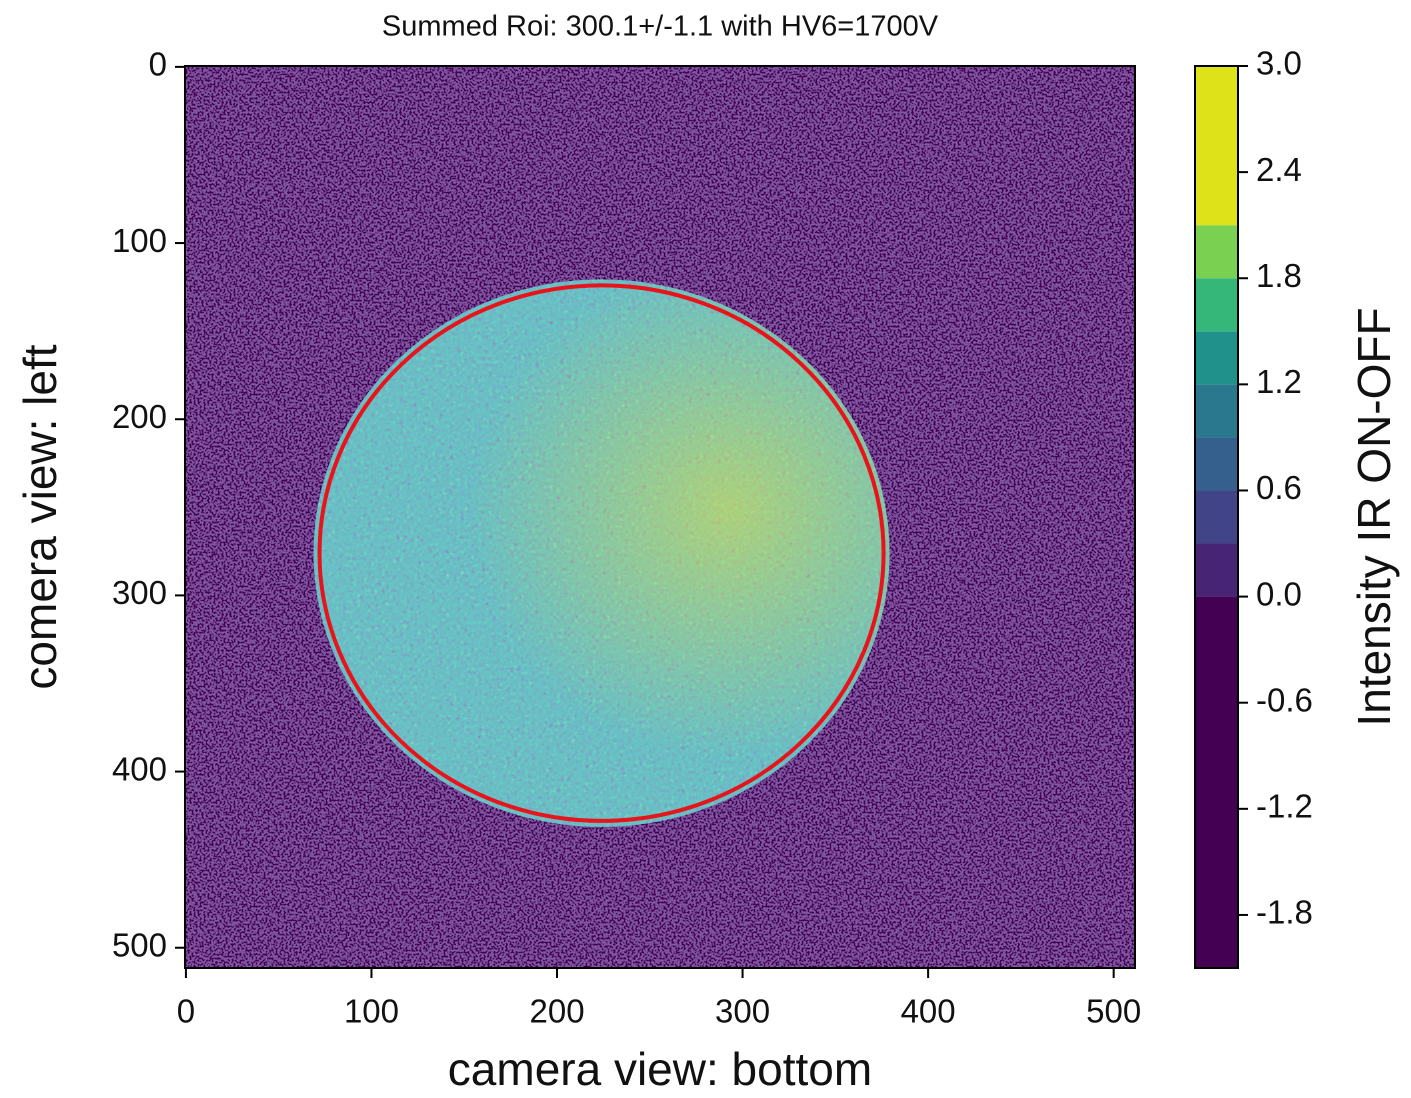 This screenshot has height=1098, width=1411. I want to click on colorbar-tick-label: 1.8, so click(1279, 275).